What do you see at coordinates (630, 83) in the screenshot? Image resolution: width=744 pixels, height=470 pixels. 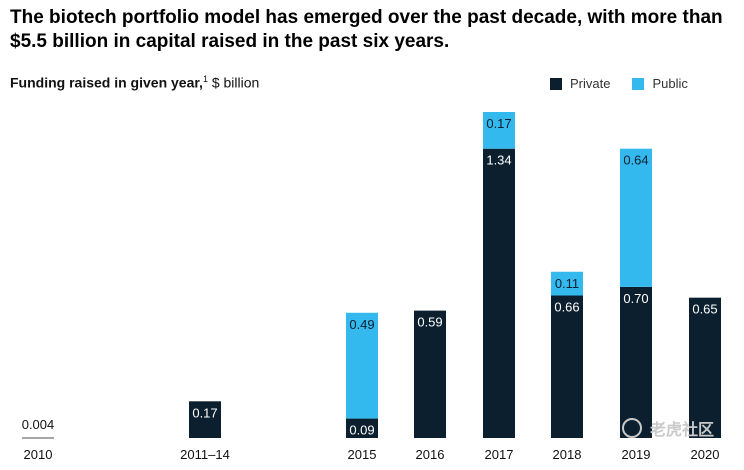 I see `chart-legend: Private Public` at bounding box center [630, 83].